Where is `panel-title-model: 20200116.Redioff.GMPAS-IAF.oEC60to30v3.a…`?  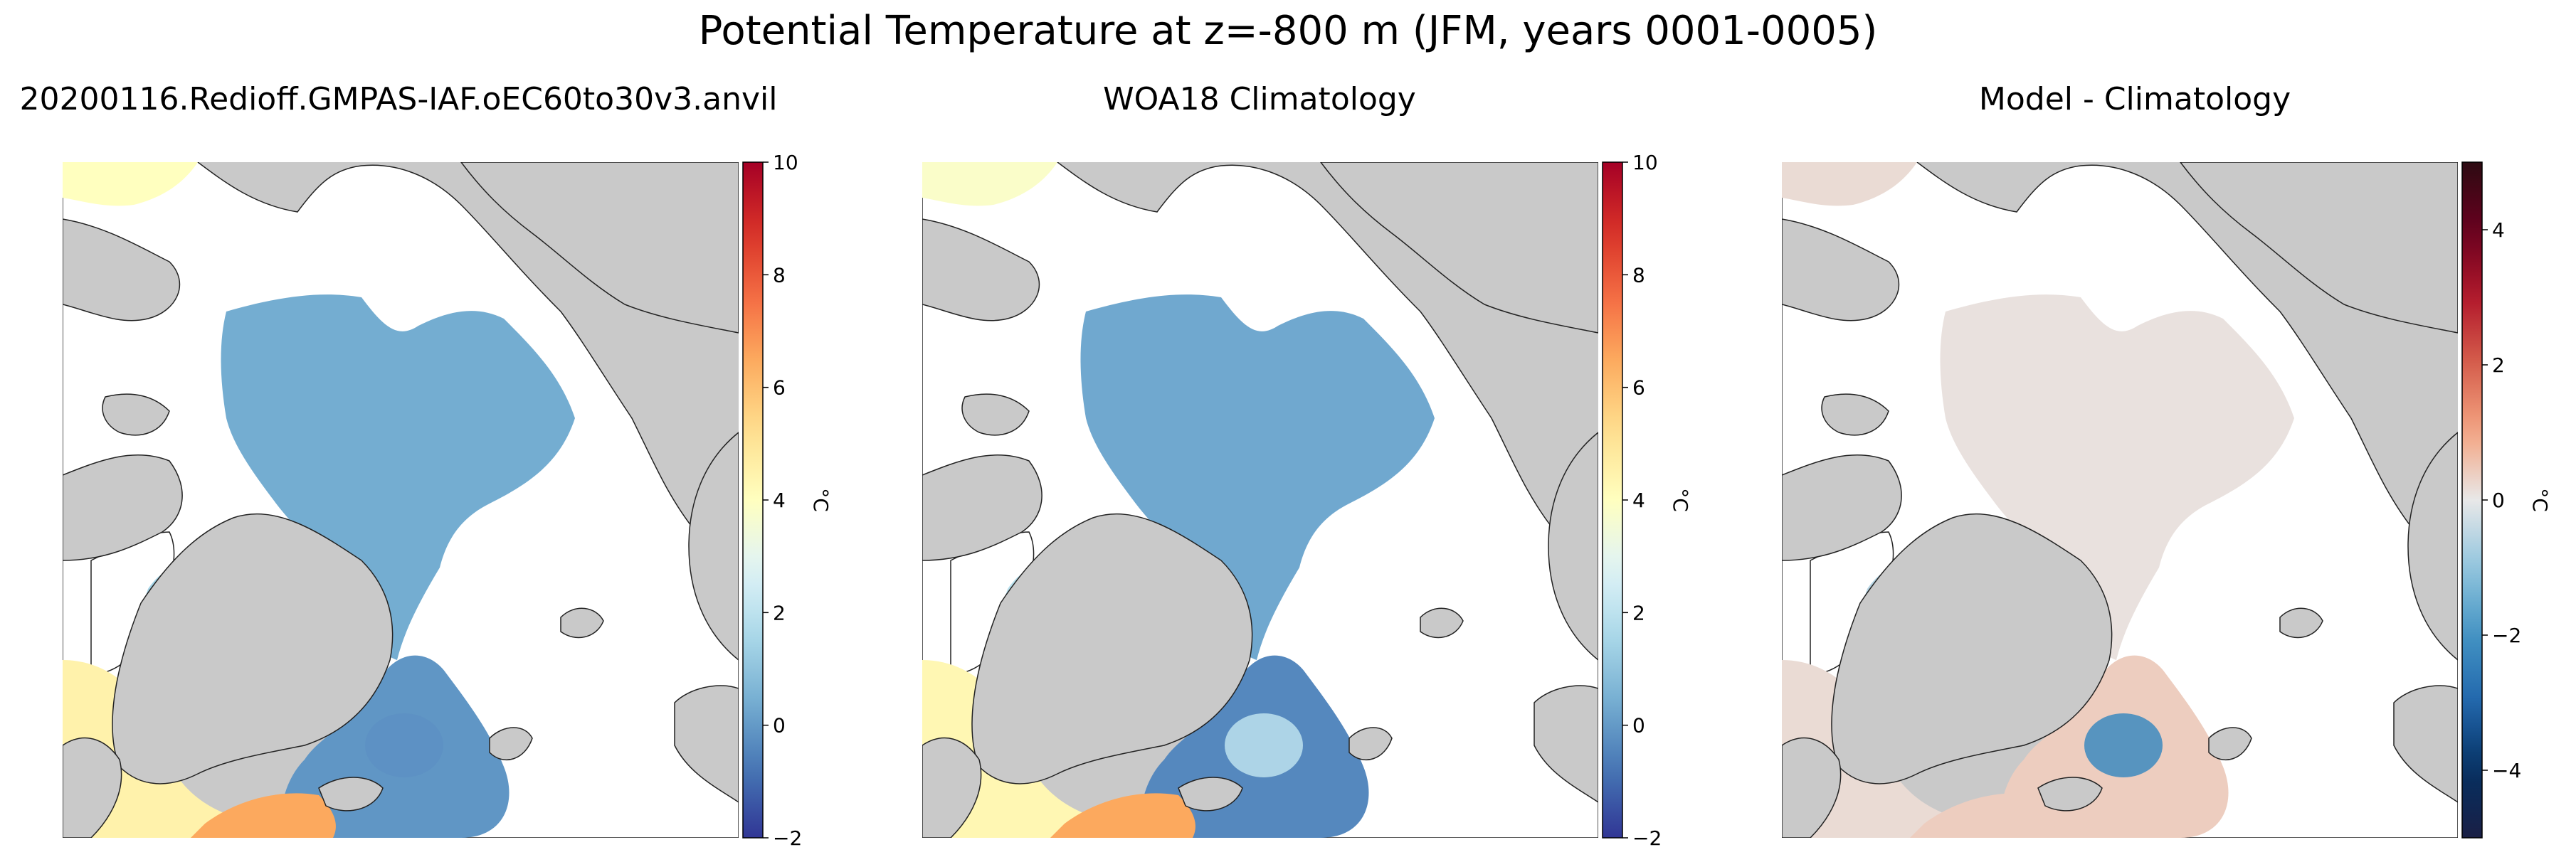 panel-title-model: 20200116.Redioff.GMPAS-IAF.oEC60to30v3.a… is located at coordinates (399, 99).